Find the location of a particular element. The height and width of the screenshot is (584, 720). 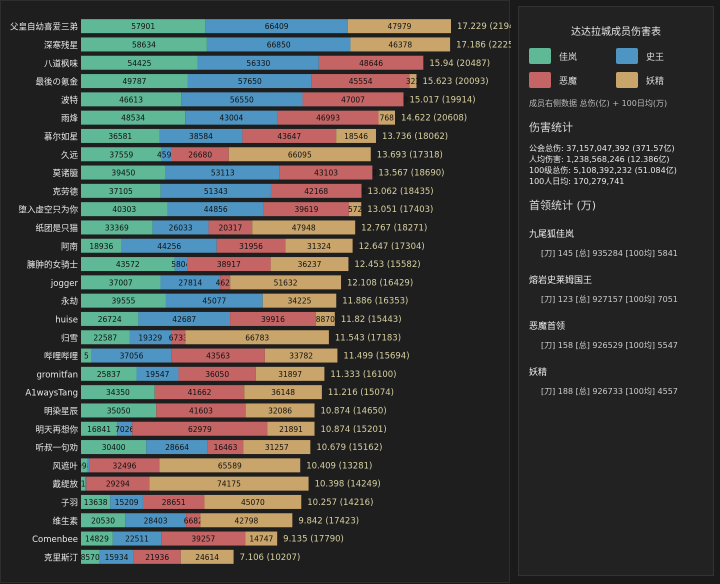

bar-value-label: 21891 is located at coordinates (291, 429).